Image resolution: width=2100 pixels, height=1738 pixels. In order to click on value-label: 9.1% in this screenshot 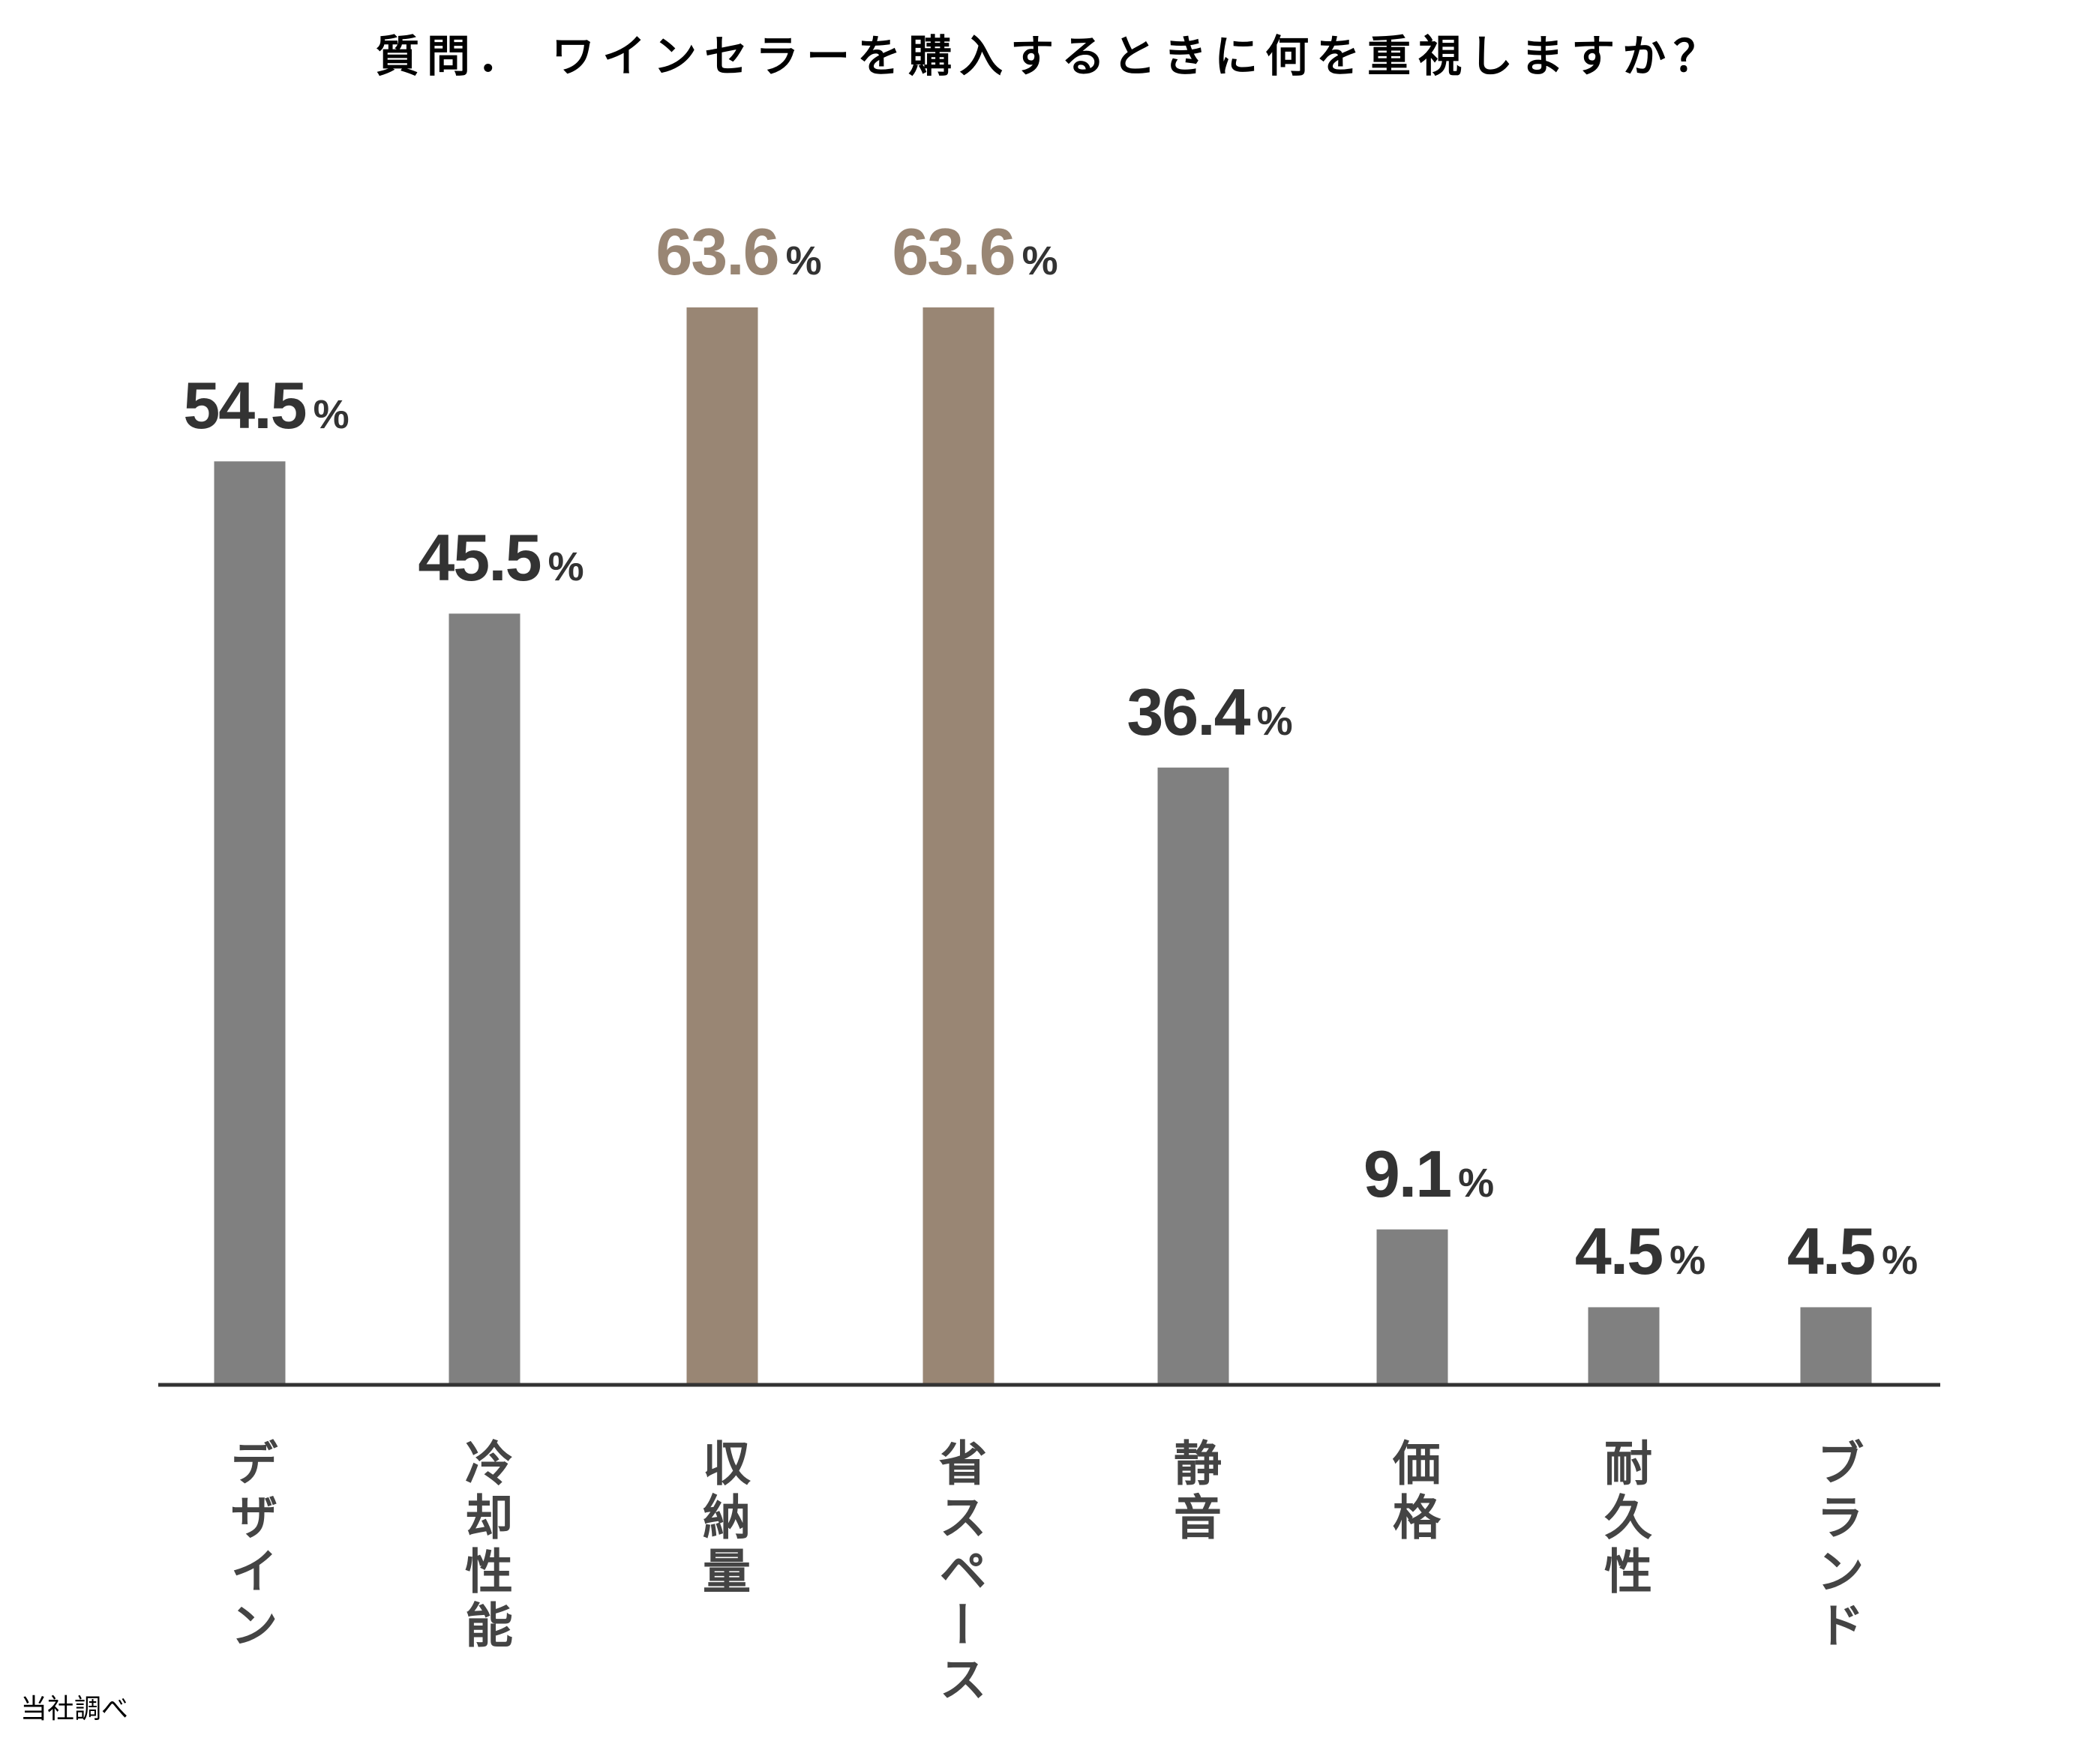, I will do `click(1429, 1174)`.